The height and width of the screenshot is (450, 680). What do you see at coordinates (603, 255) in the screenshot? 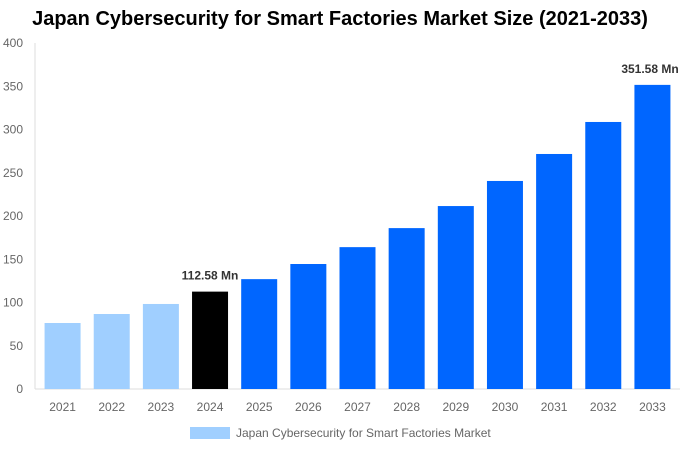
I see `bar-2032` at bounding box center [603, 255].